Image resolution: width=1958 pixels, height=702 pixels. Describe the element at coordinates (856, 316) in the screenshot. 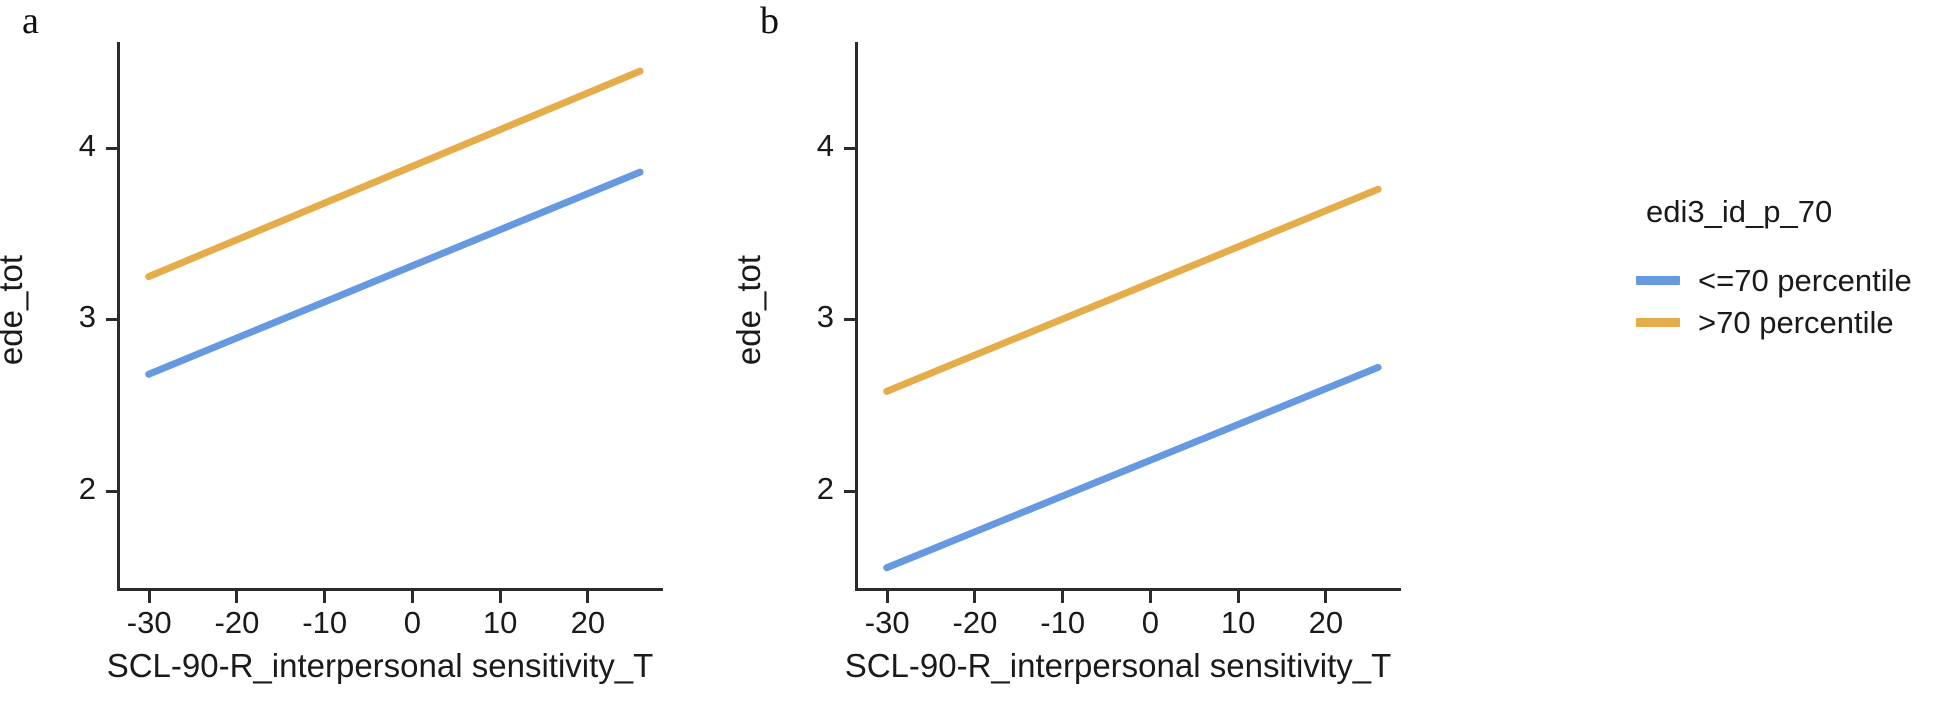

I see `panel-b-y-axis-line` at that location.